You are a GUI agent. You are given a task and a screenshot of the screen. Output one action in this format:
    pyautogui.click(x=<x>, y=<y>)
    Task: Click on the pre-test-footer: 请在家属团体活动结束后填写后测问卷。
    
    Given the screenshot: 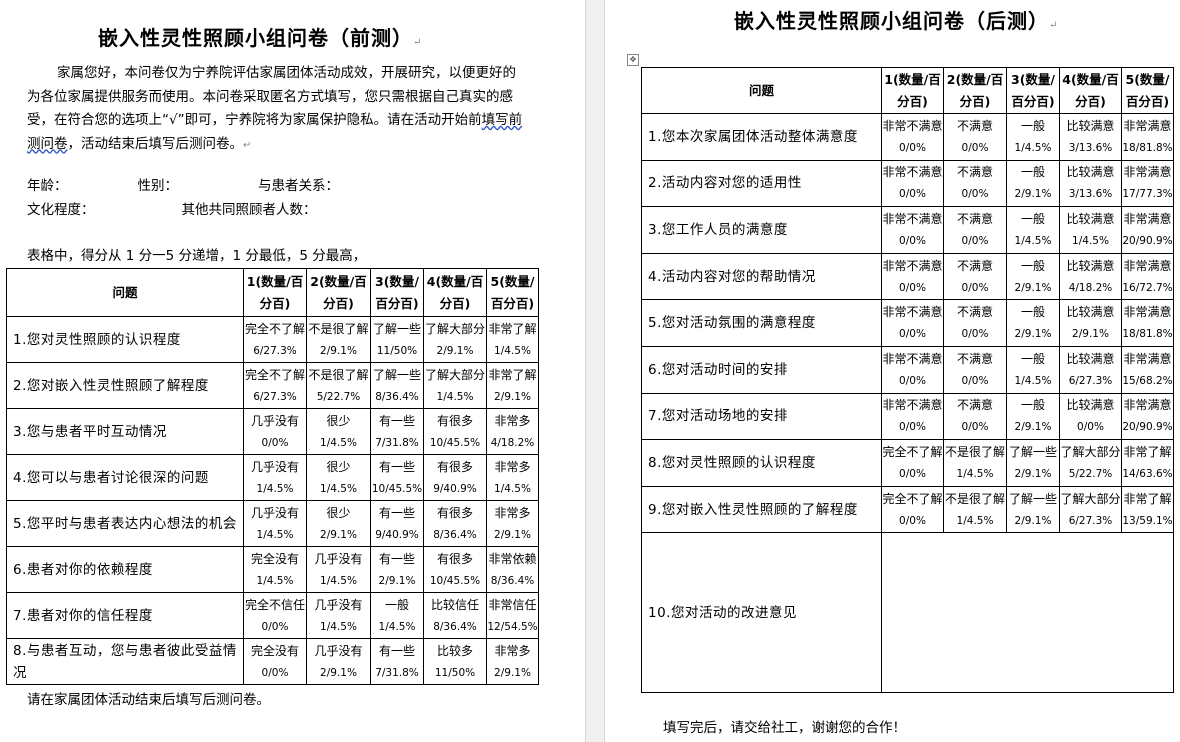 What is the action you would take?
    pyautogui.click(x=148, y=700)
    